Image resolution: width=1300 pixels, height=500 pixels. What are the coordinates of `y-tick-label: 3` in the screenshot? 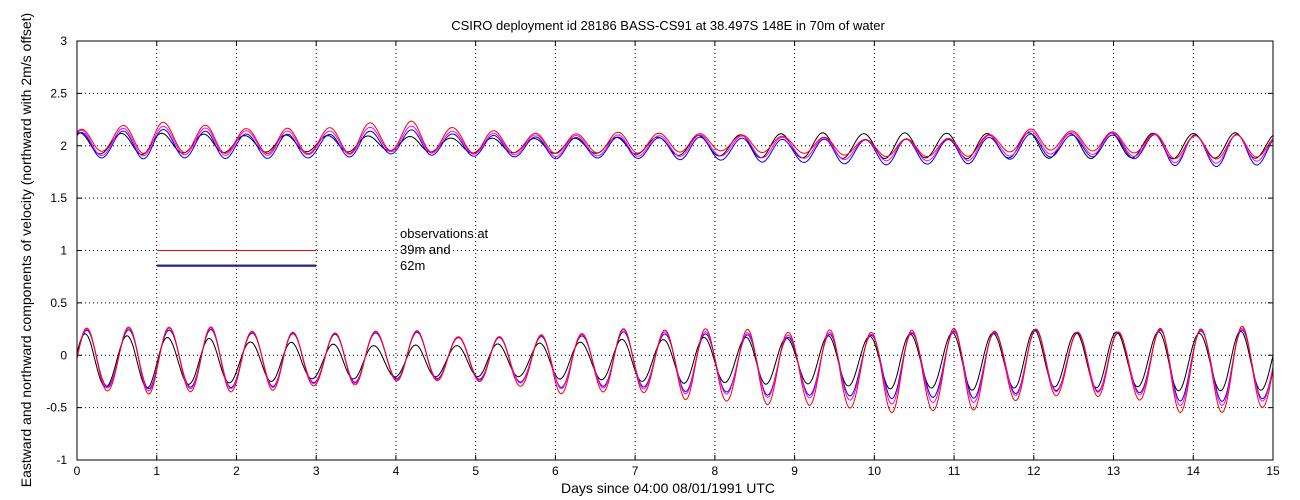 It's located at (63, 41).